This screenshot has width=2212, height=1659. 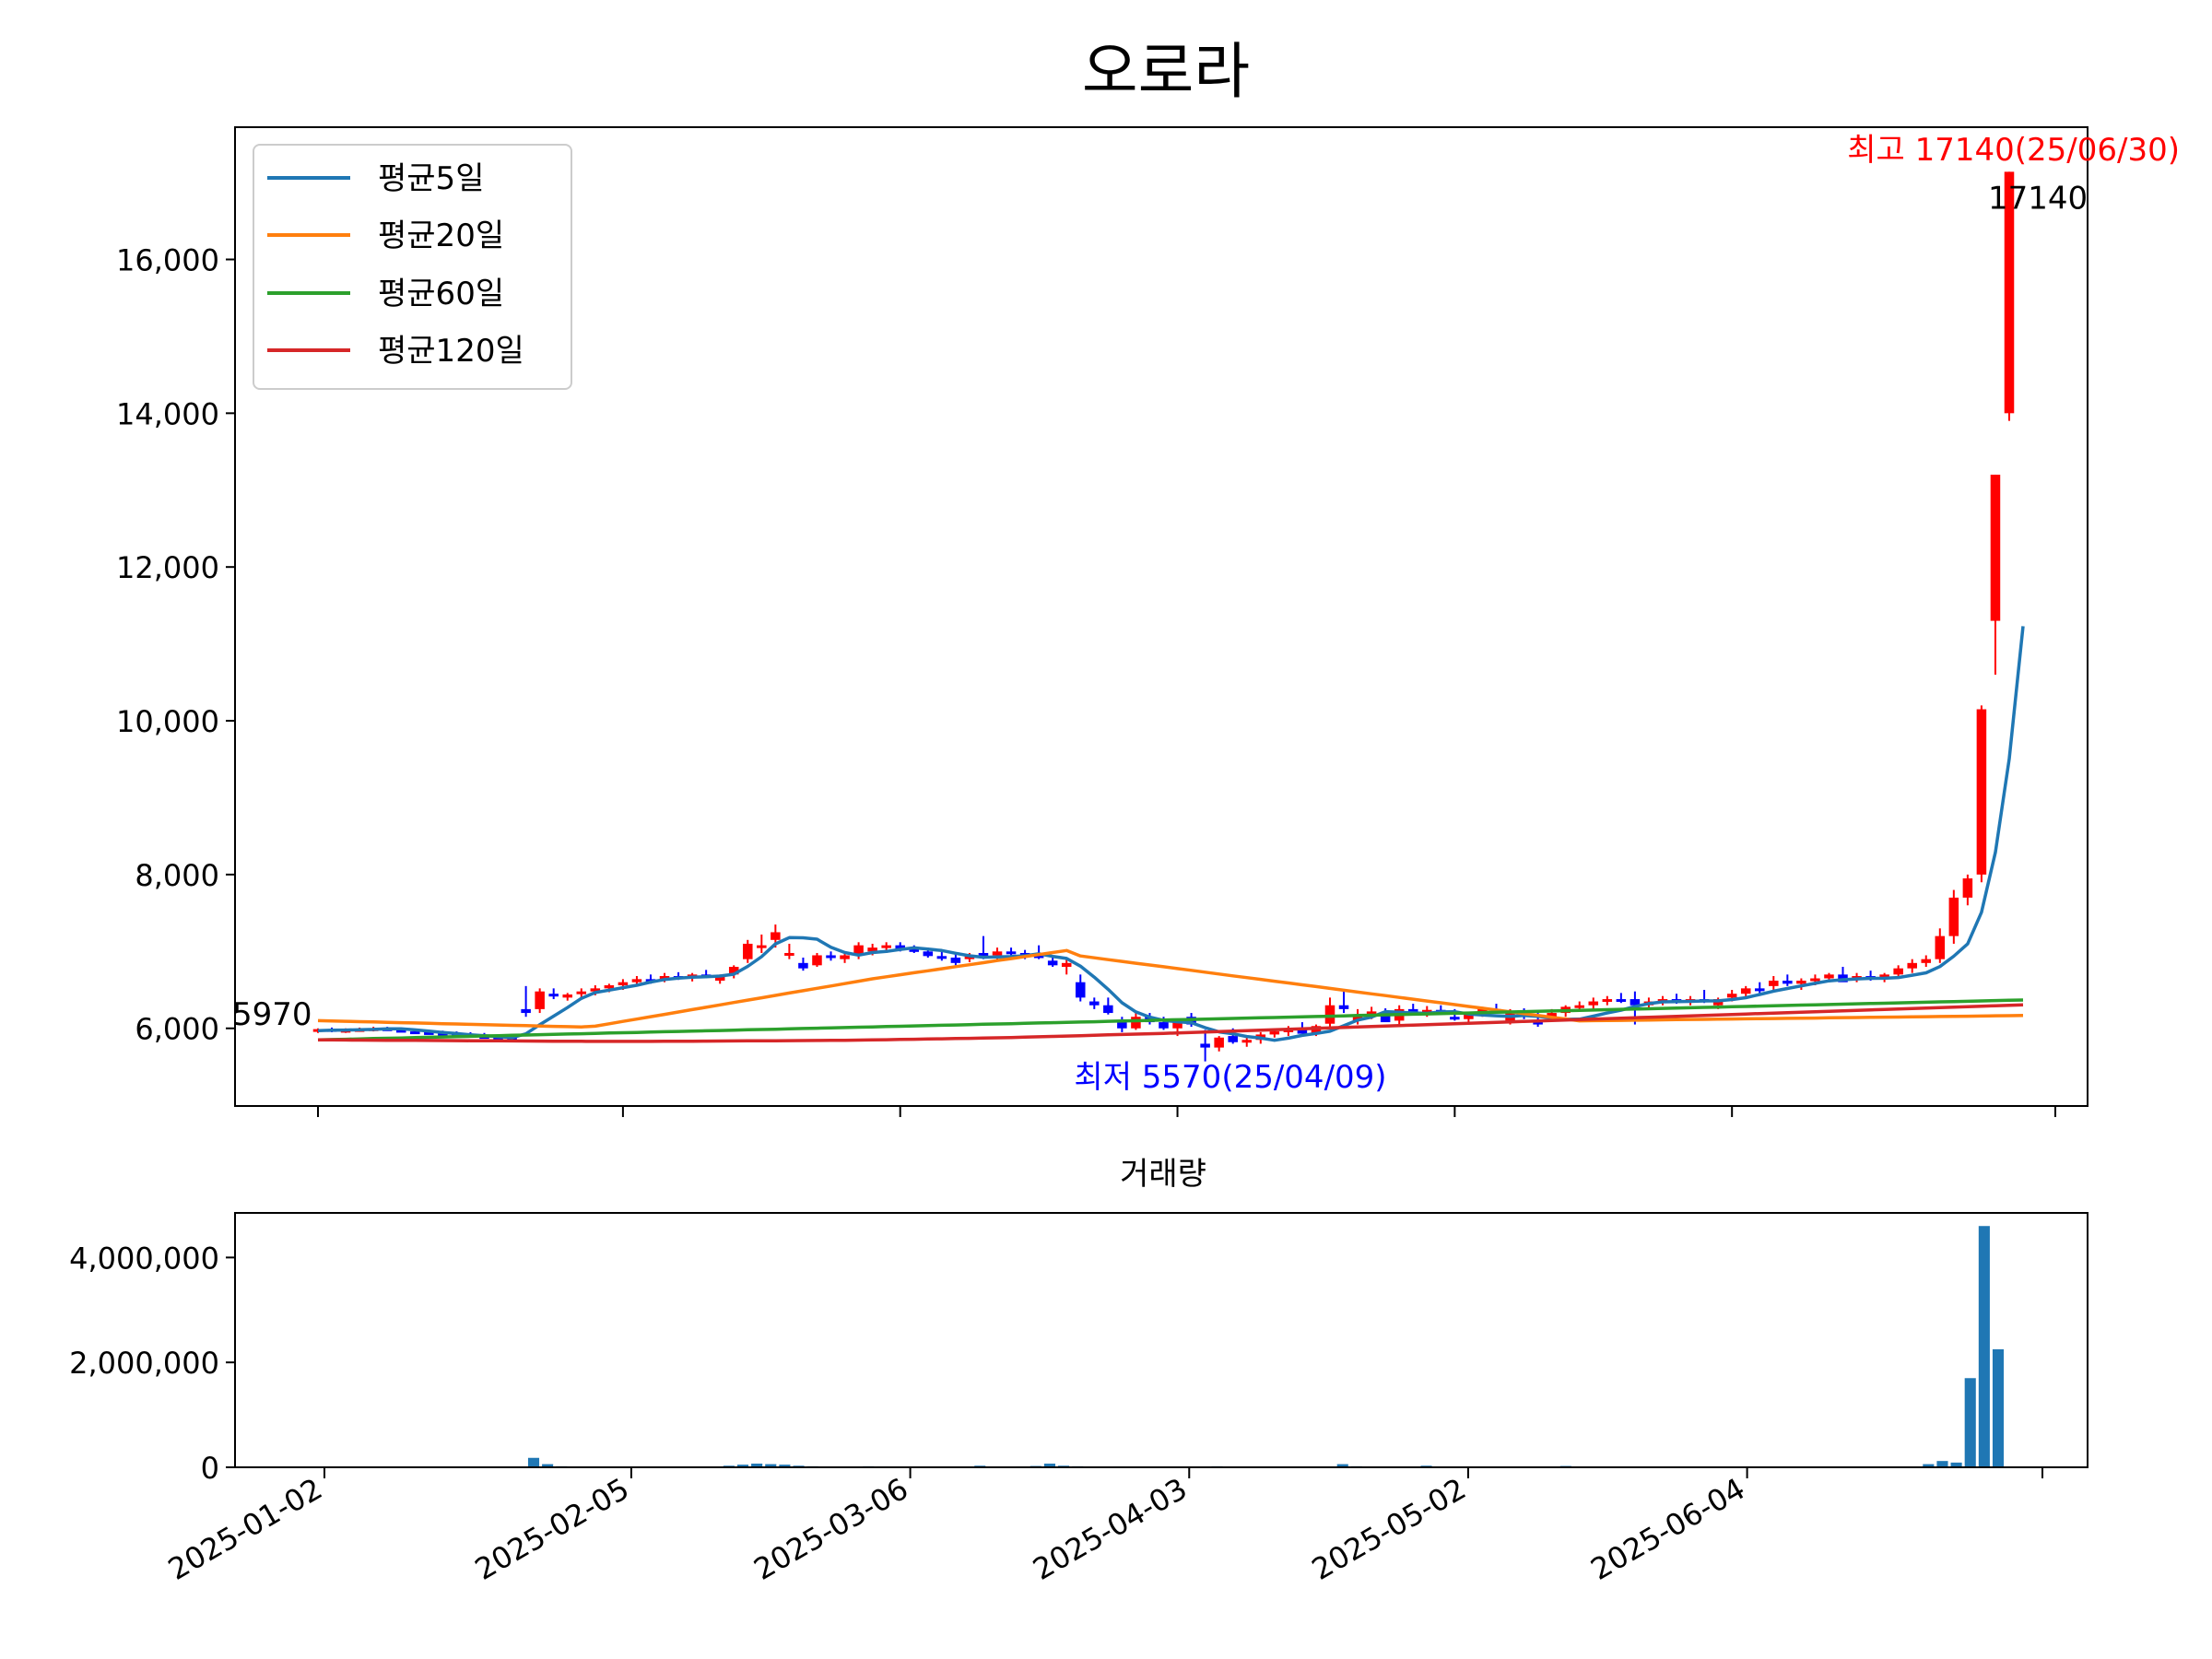 What do you see at coordinates (177, 1029) in the screenshot?
I see `y-tick-label: 6,000` at bounding box center [177, 1029].